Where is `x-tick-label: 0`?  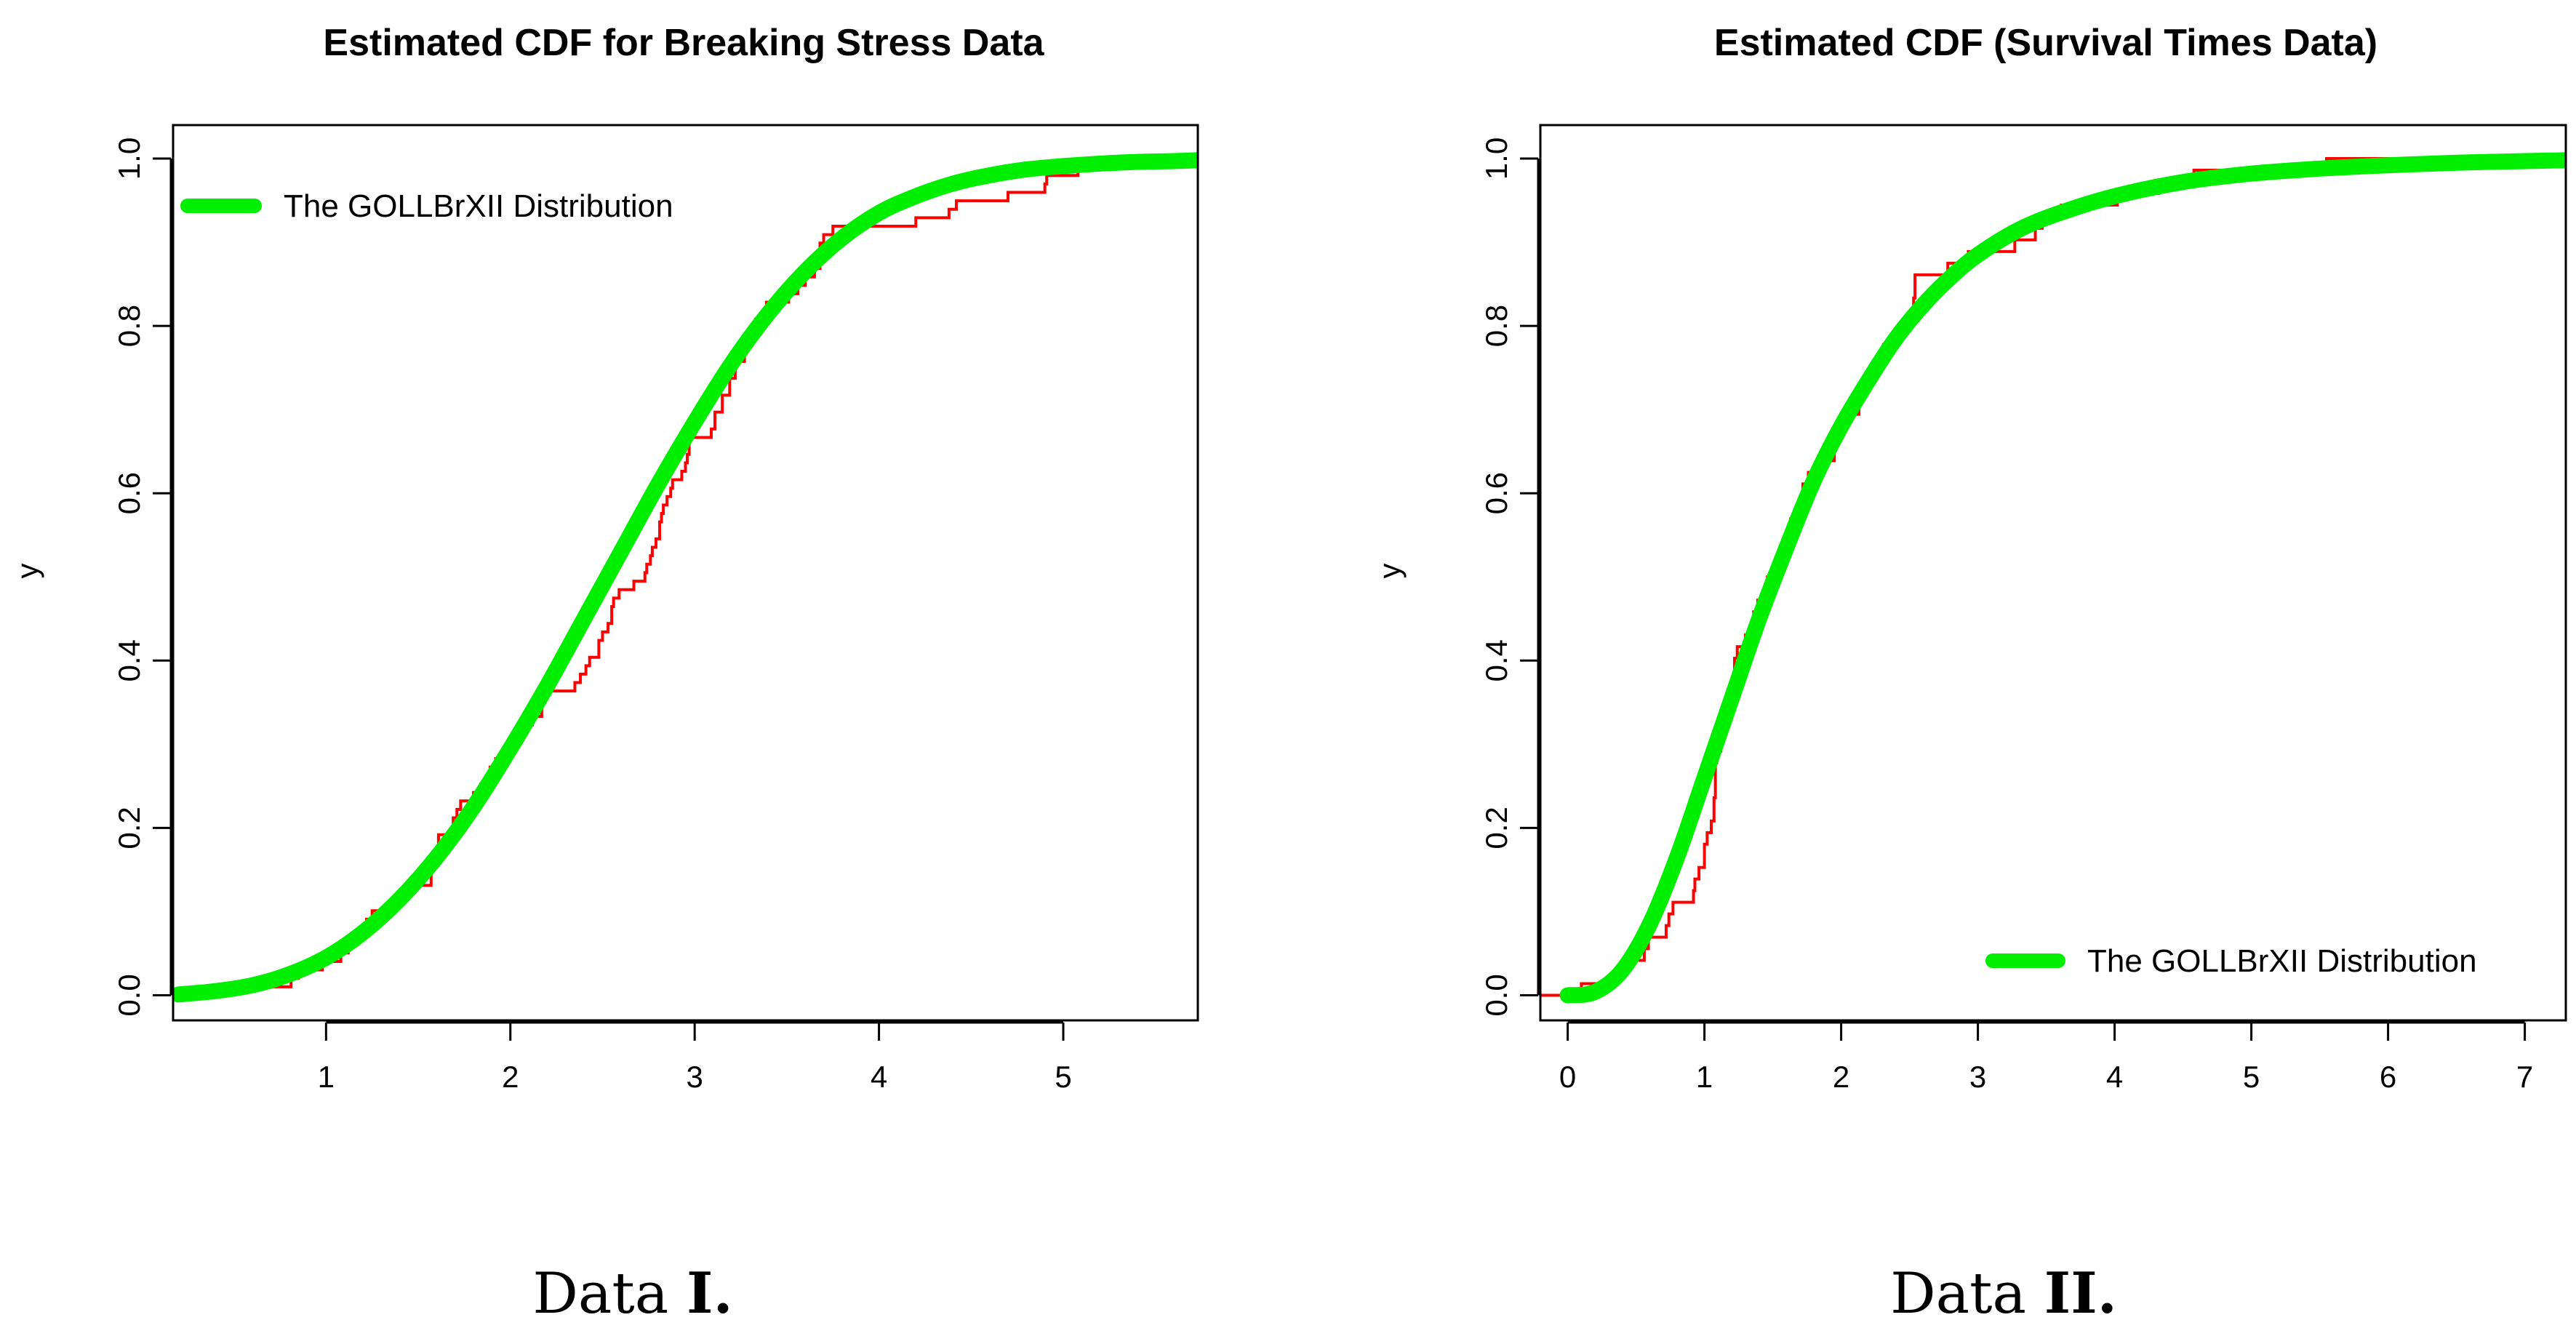 x-tick-label: 0 is located at coordinates (1567, 1077).